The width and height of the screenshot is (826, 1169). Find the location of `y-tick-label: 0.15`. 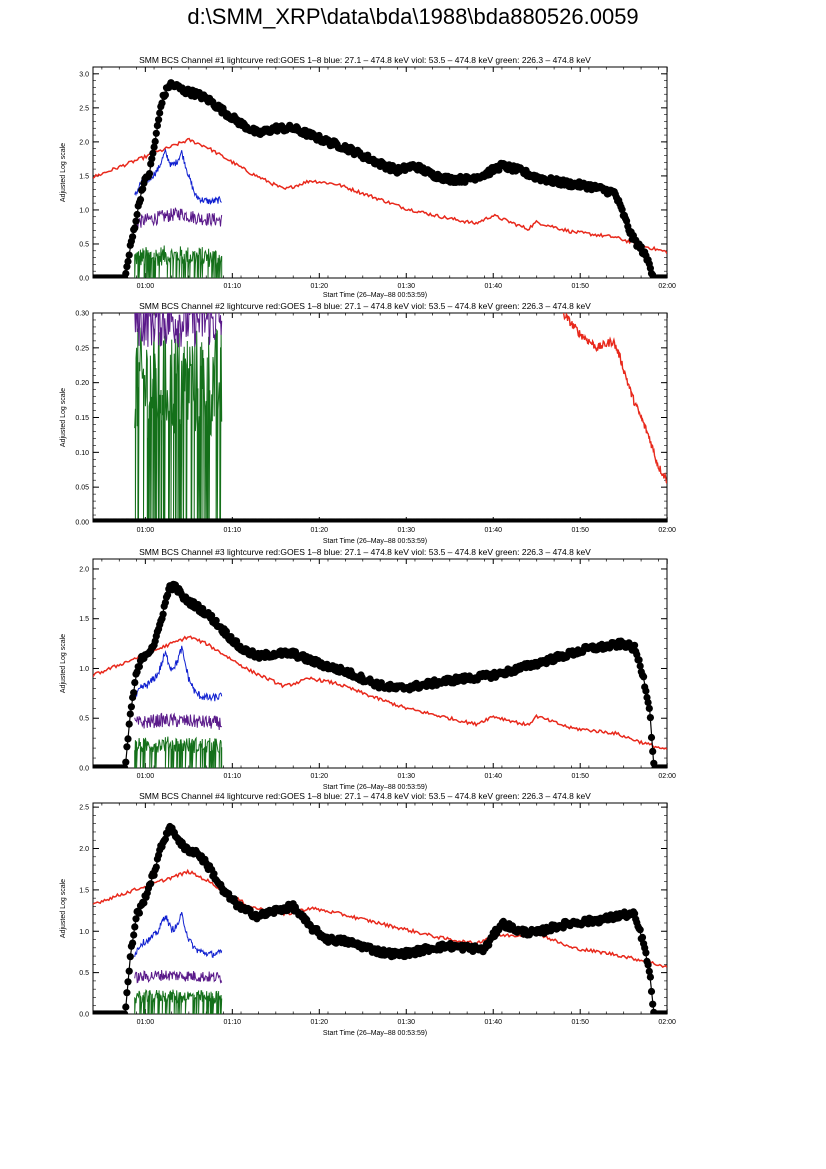

y-tick-label: 0.15 is located at coordinates (82, 418).